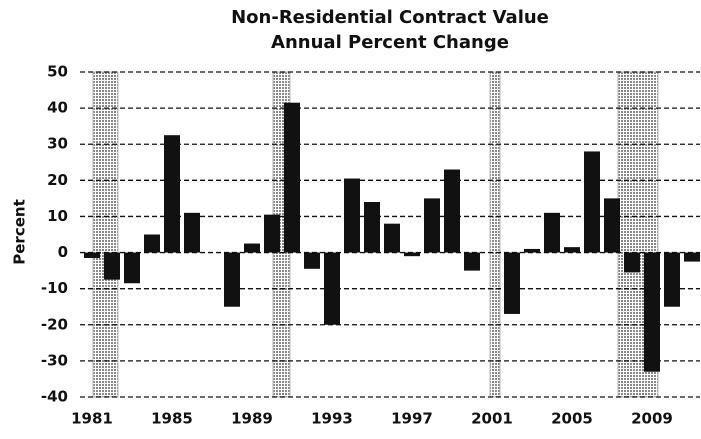 The height and width of the screenshot is (439, 701). Describe the element at coordinates (57, 144) in the screenshot. I see `y-tick-label: 30` at that location.